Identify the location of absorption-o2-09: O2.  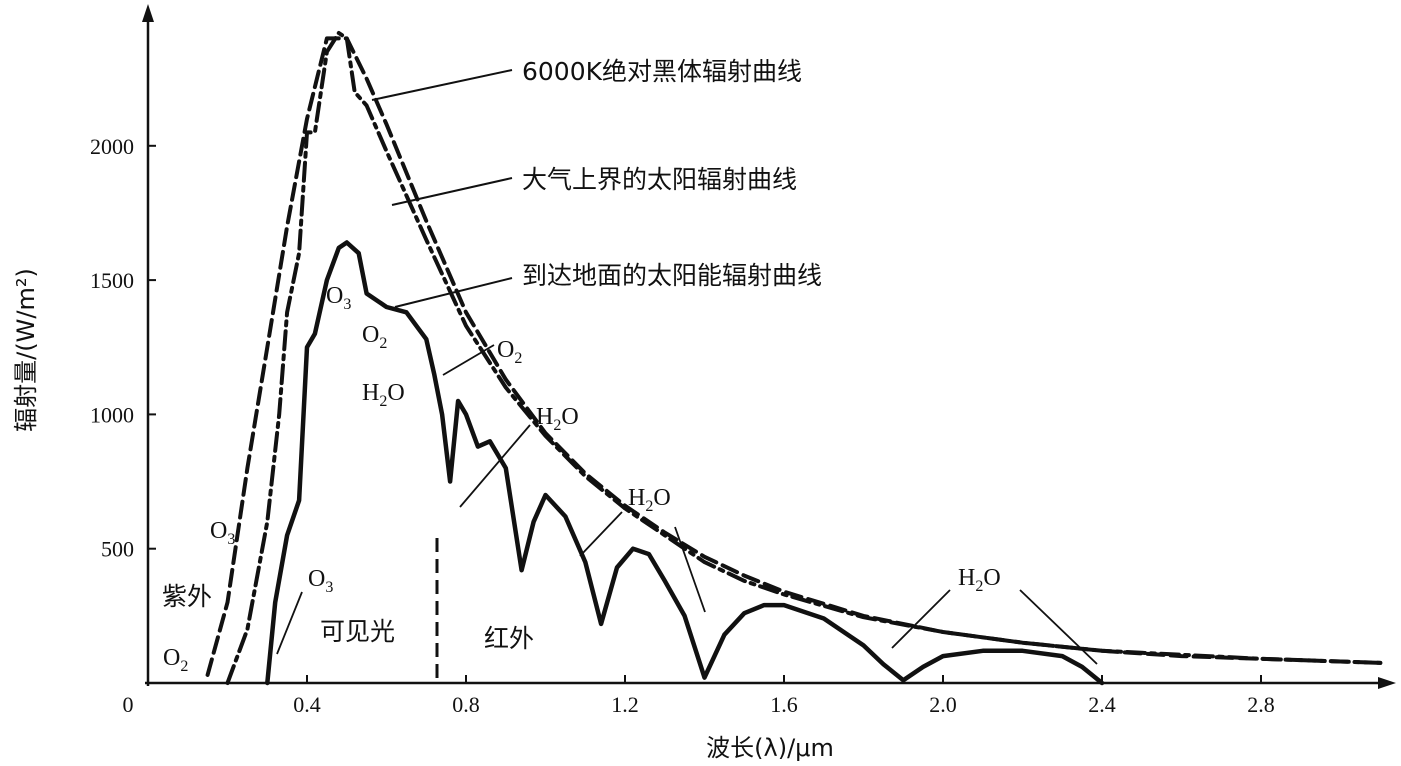
(509, 352).